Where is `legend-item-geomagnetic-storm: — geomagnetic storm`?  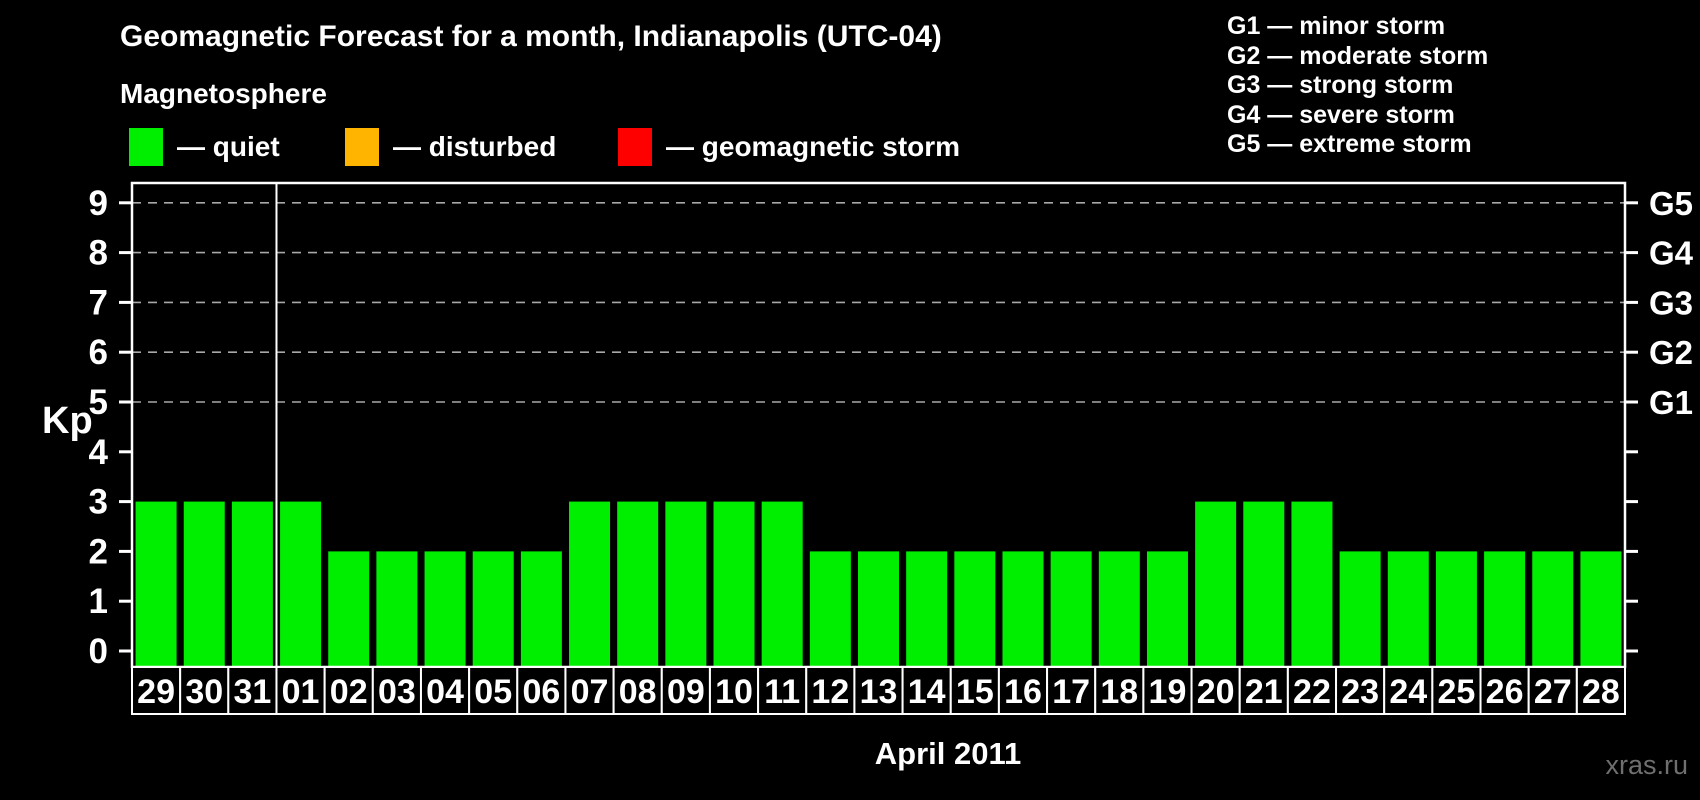
legend-item-geomagnetic-storm: — geomagnetic storm is located at coordinates (789, 147).